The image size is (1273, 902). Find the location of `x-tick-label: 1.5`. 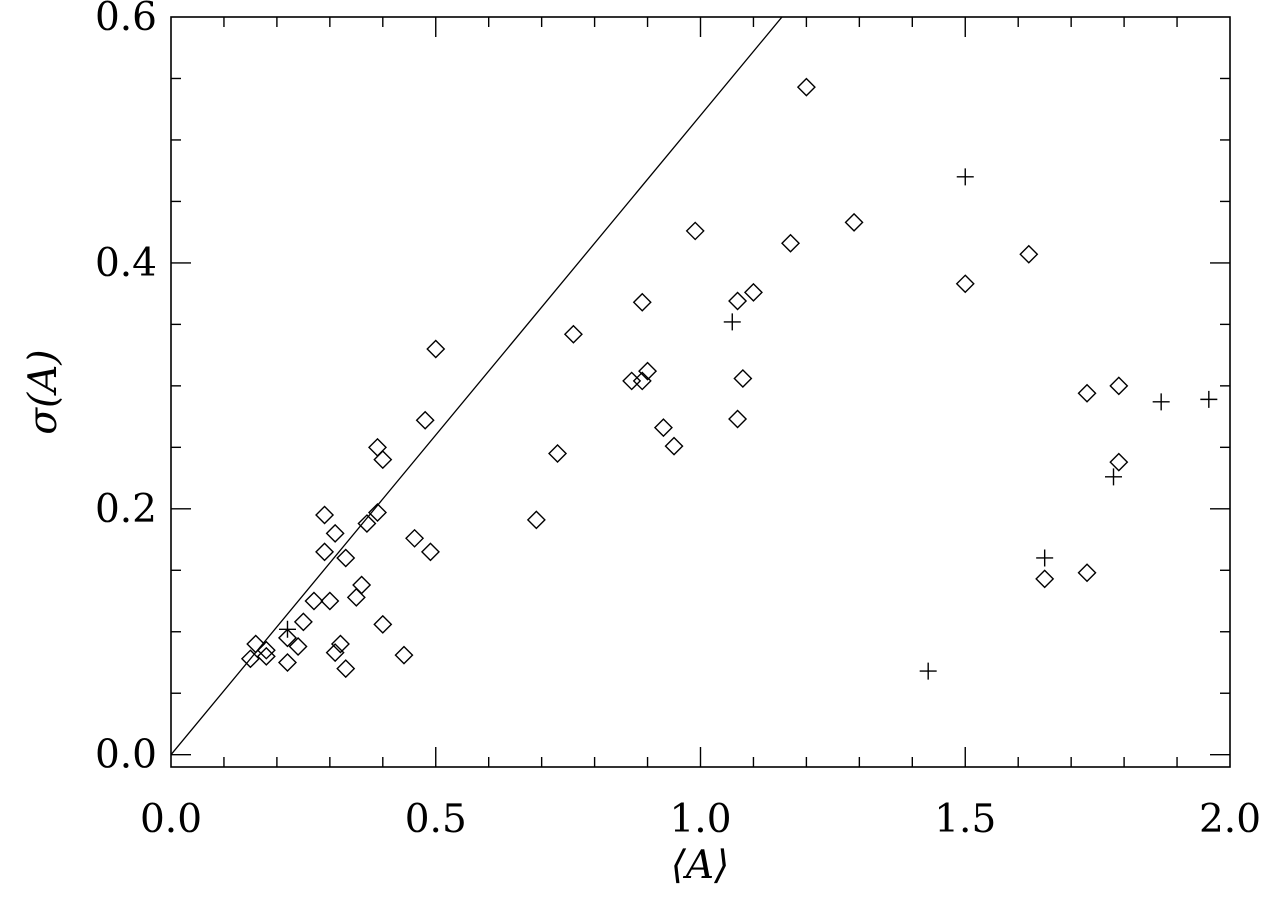

x-tick-label: 1.5 is located at coordinates (965, 819).